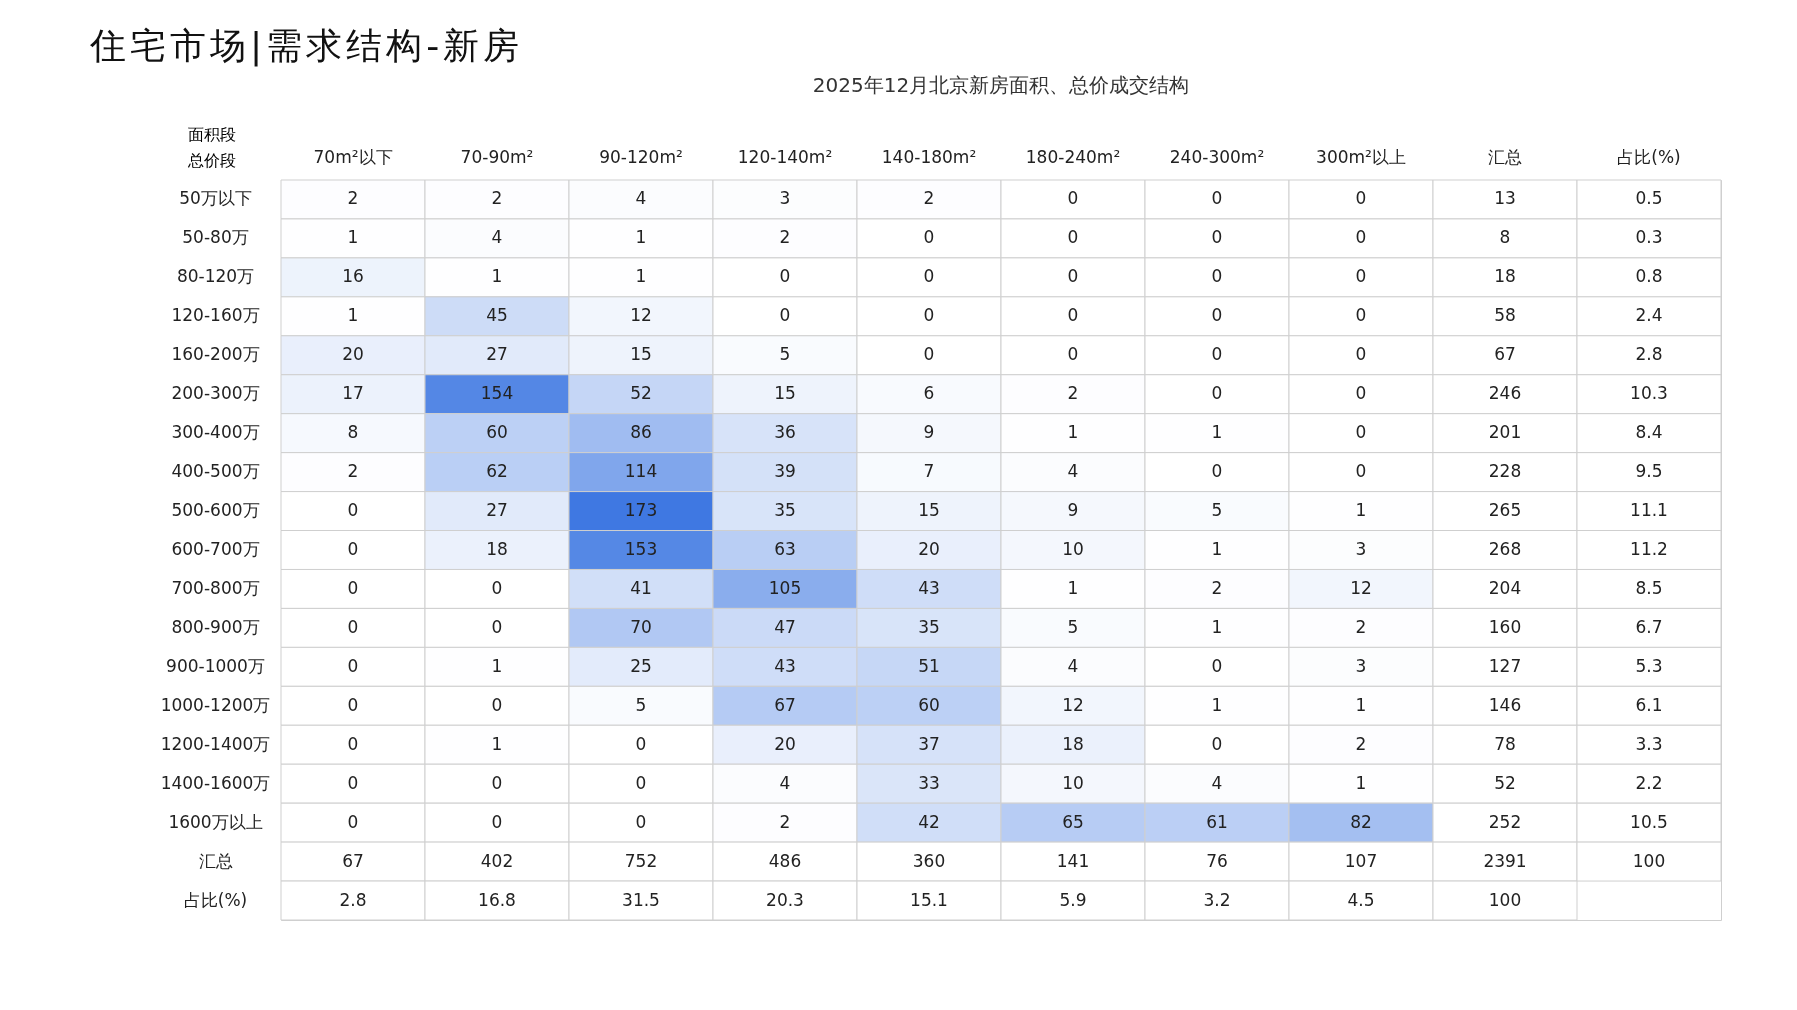  What do you see at coordinates (215, 237) in the screenshot?
I see `y-tick-label: 50-80万` at bounding box center [215, 237].